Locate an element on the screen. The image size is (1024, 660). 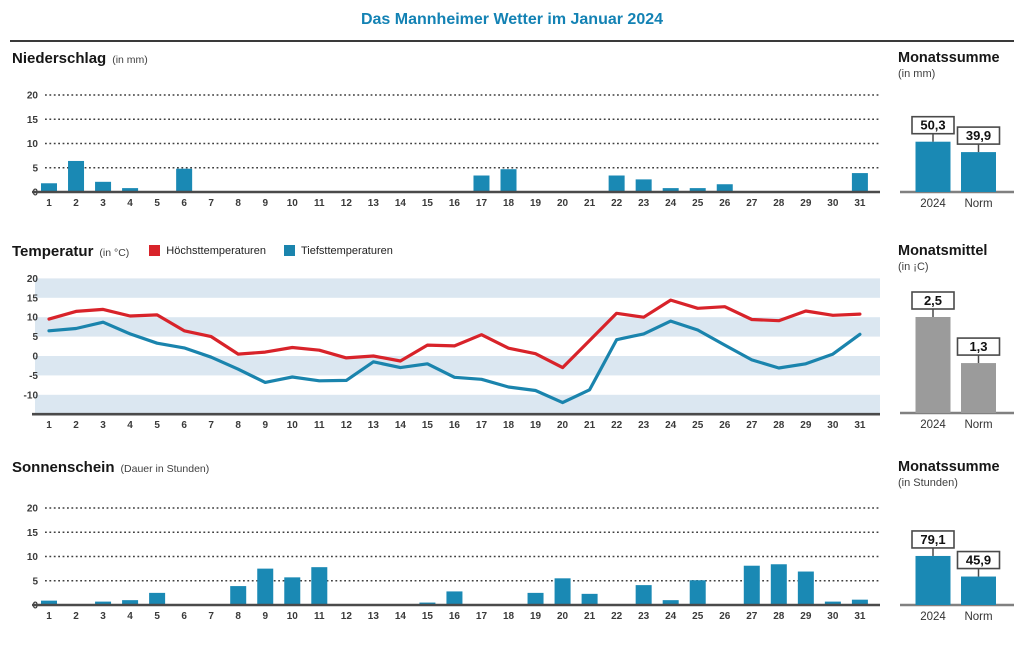
x-tick-10: 10 is located at coordinates (293, 203).